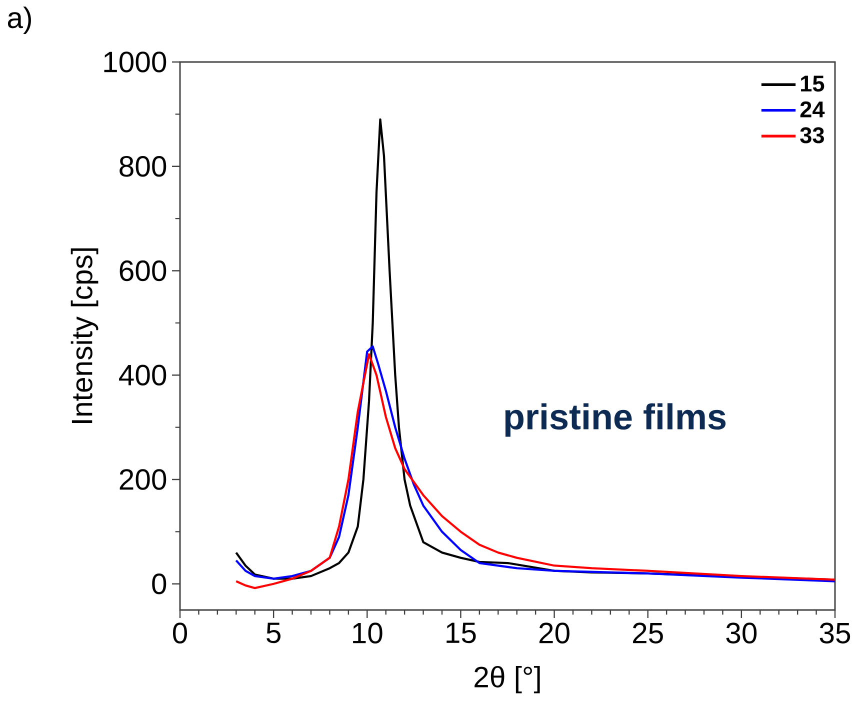  Describe the element at coordinates (835, 633) in the screenshot. I see `x-tick-label: 35` at that location.